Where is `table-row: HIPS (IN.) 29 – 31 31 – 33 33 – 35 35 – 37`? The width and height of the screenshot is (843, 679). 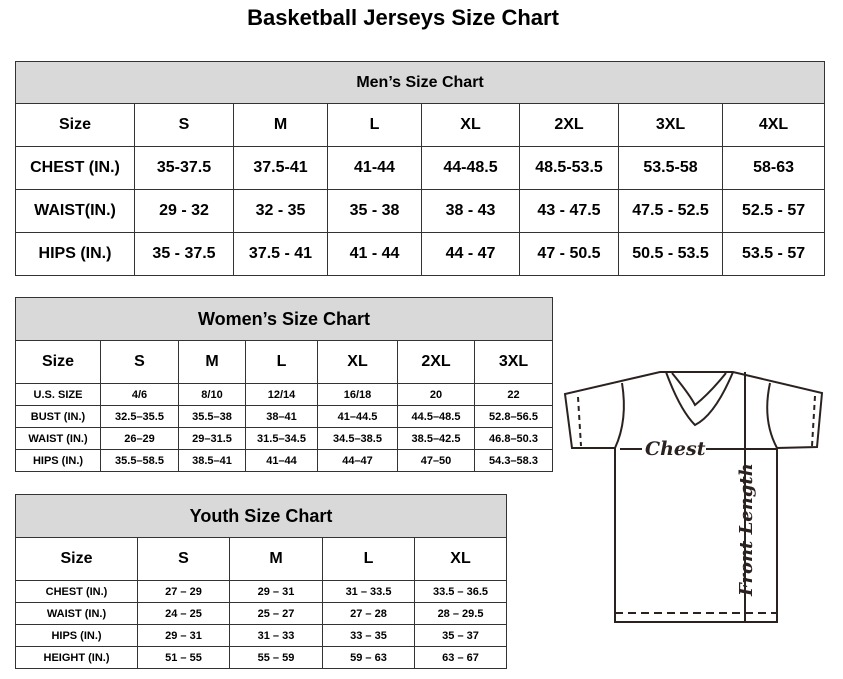
table-row: HIPS (IN.) 29 – 31 31 – 33 33 – 35 35 – 37 is located at coordinates (261, 635).